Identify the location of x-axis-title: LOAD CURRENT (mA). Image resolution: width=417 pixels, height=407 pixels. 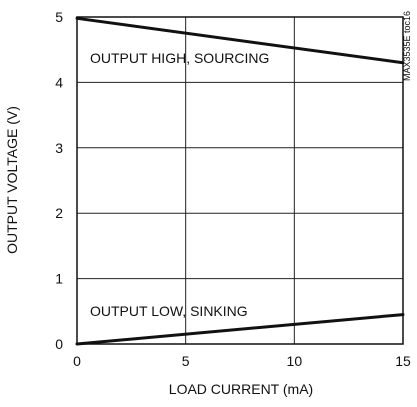
(241, 389).